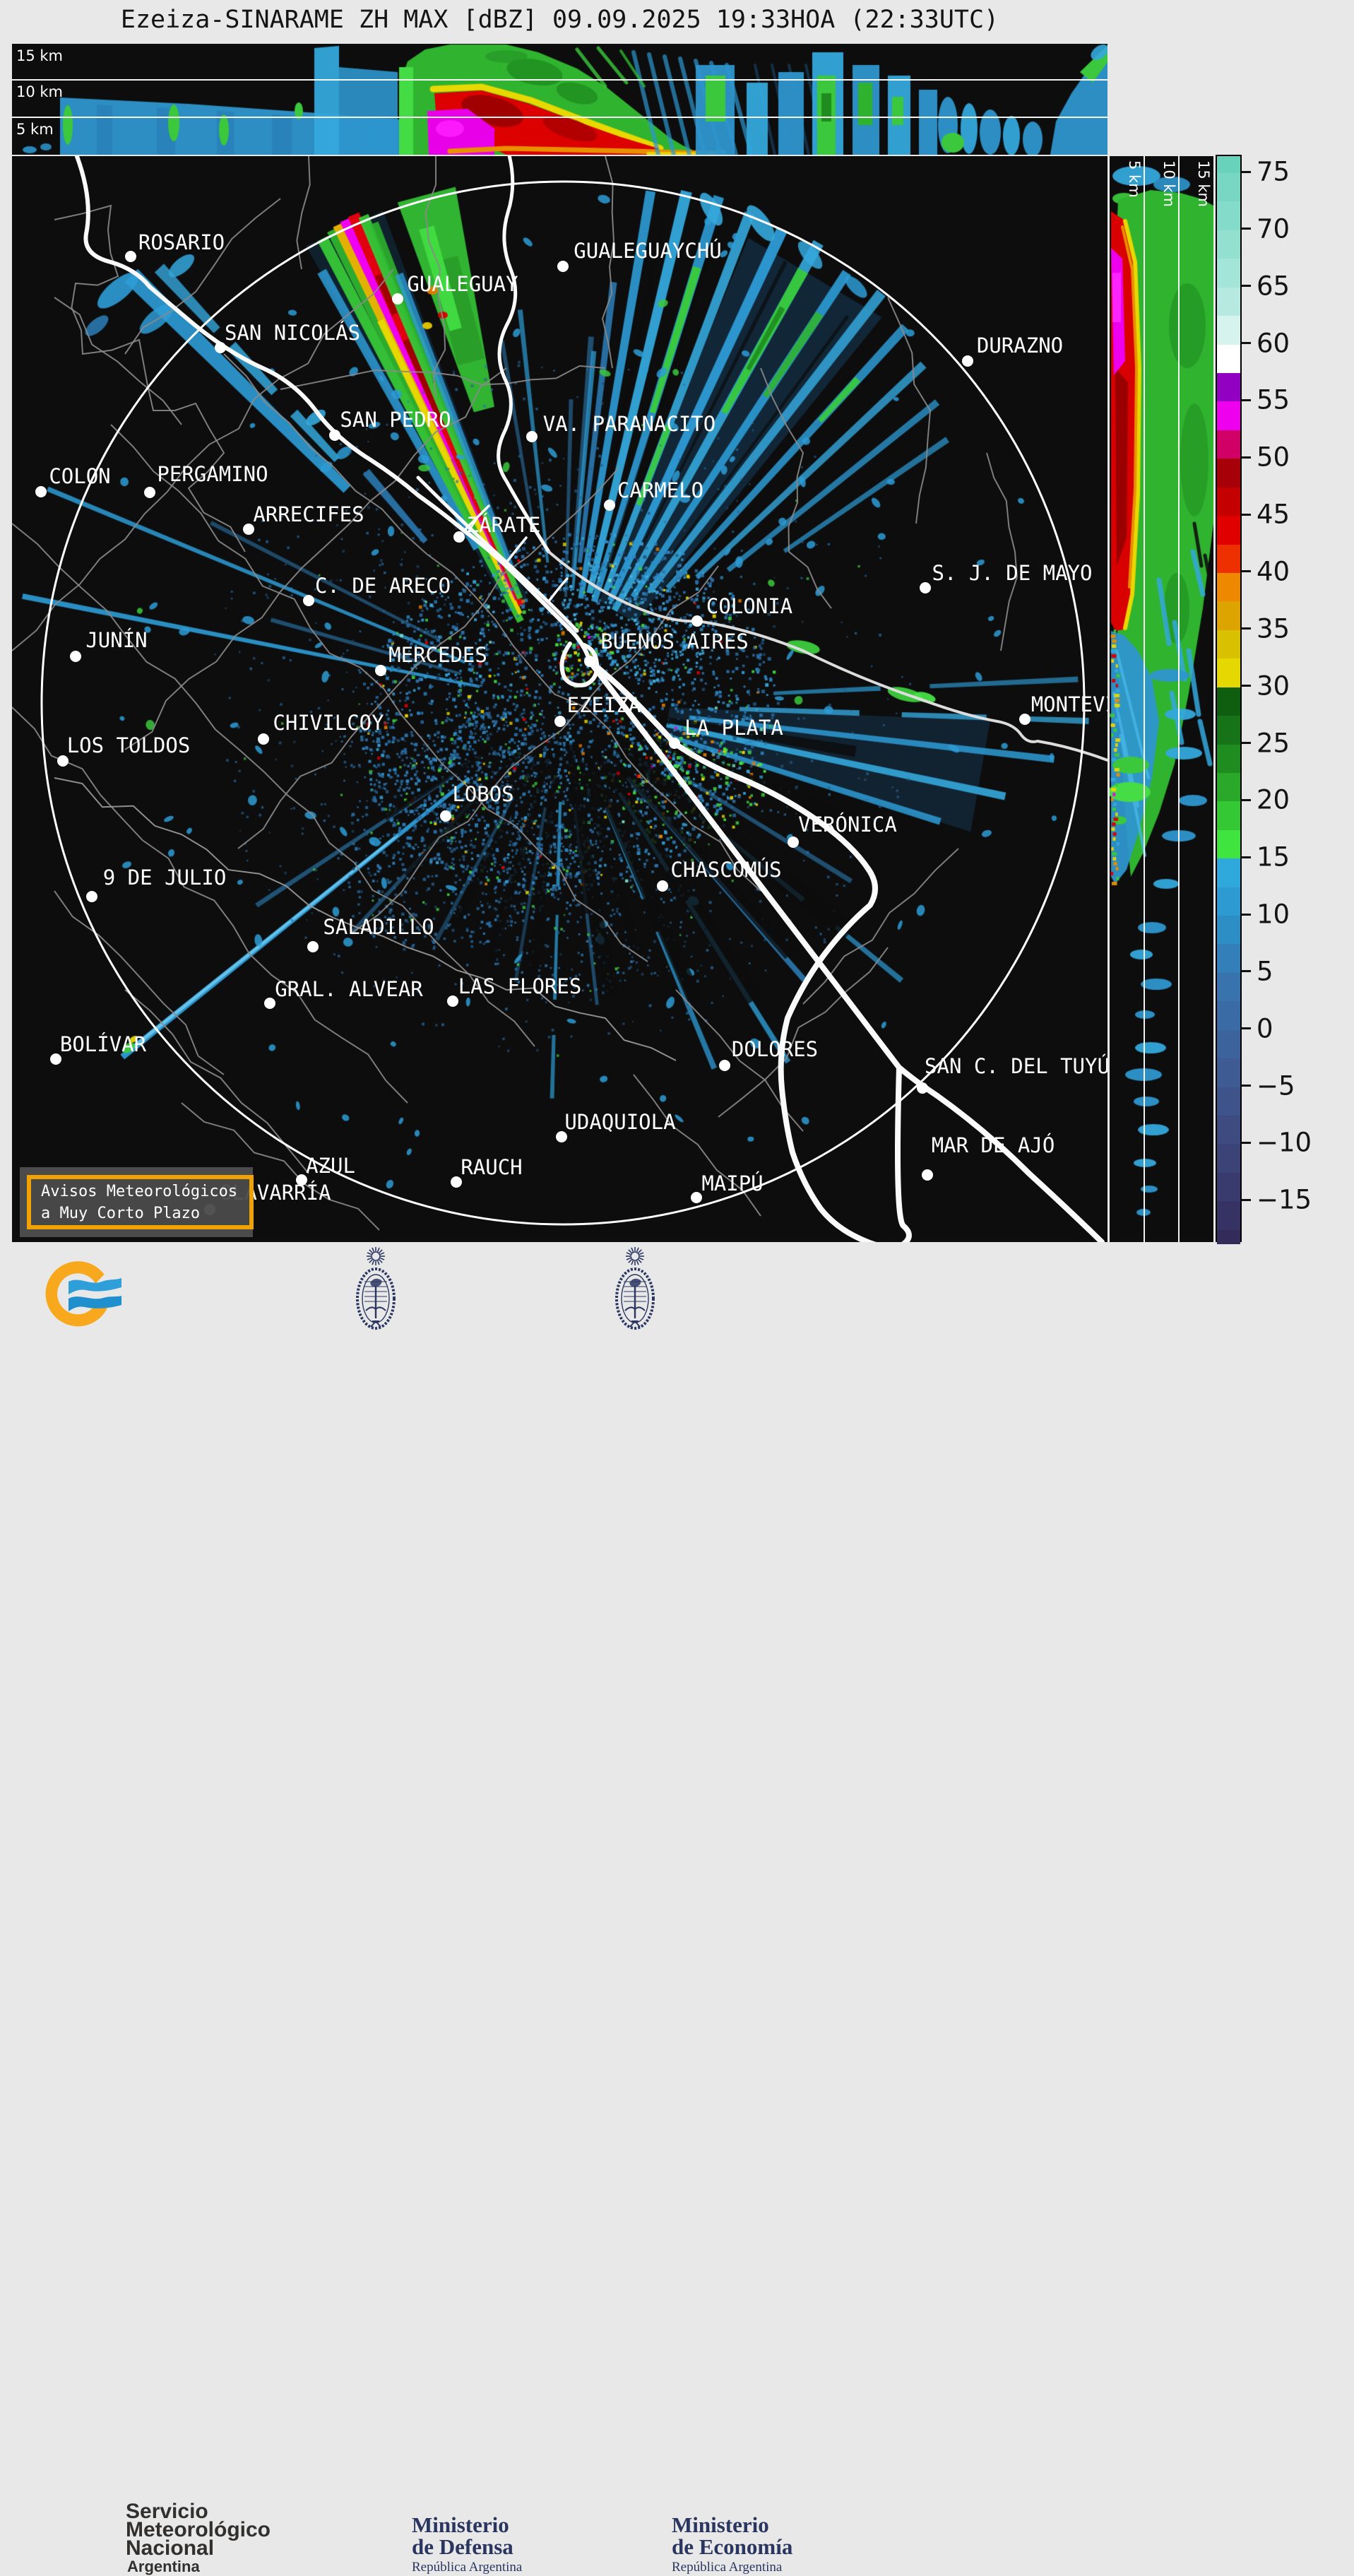 The image size is (1354, 2576). I want to click on smn-line3: Nacional, so click(171, 2548).